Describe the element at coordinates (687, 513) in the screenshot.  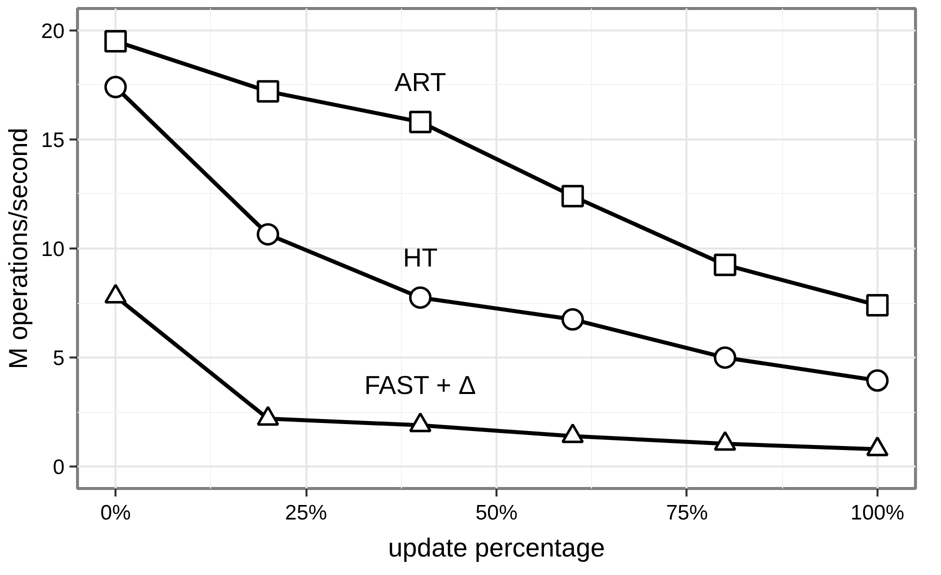
I see `x-tick-label: 75%` at that location.